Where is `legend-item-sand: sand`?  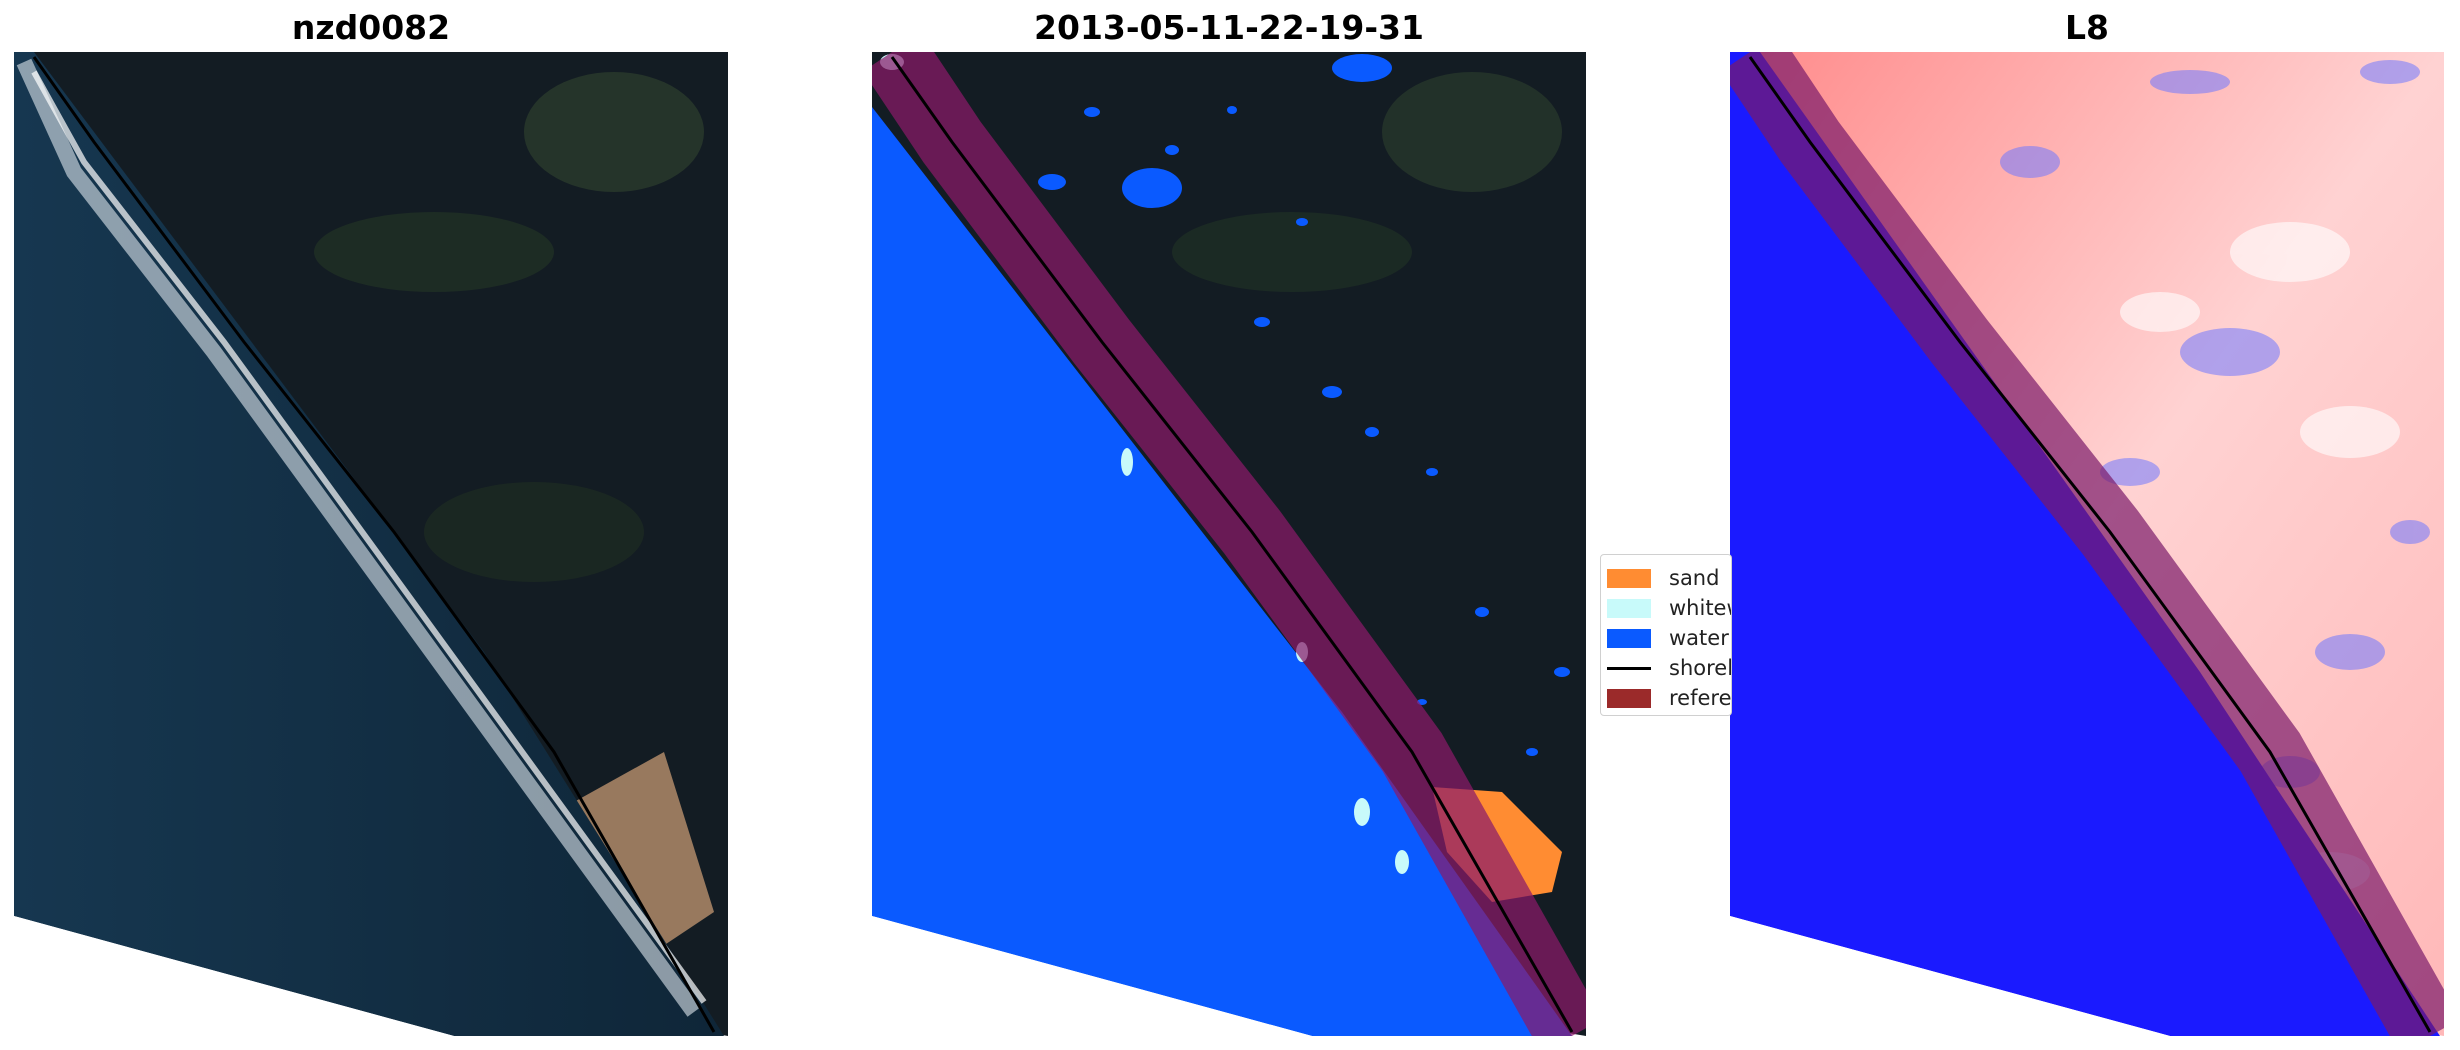 legend-item-sand: sand is located at coordinates (1663, 578).